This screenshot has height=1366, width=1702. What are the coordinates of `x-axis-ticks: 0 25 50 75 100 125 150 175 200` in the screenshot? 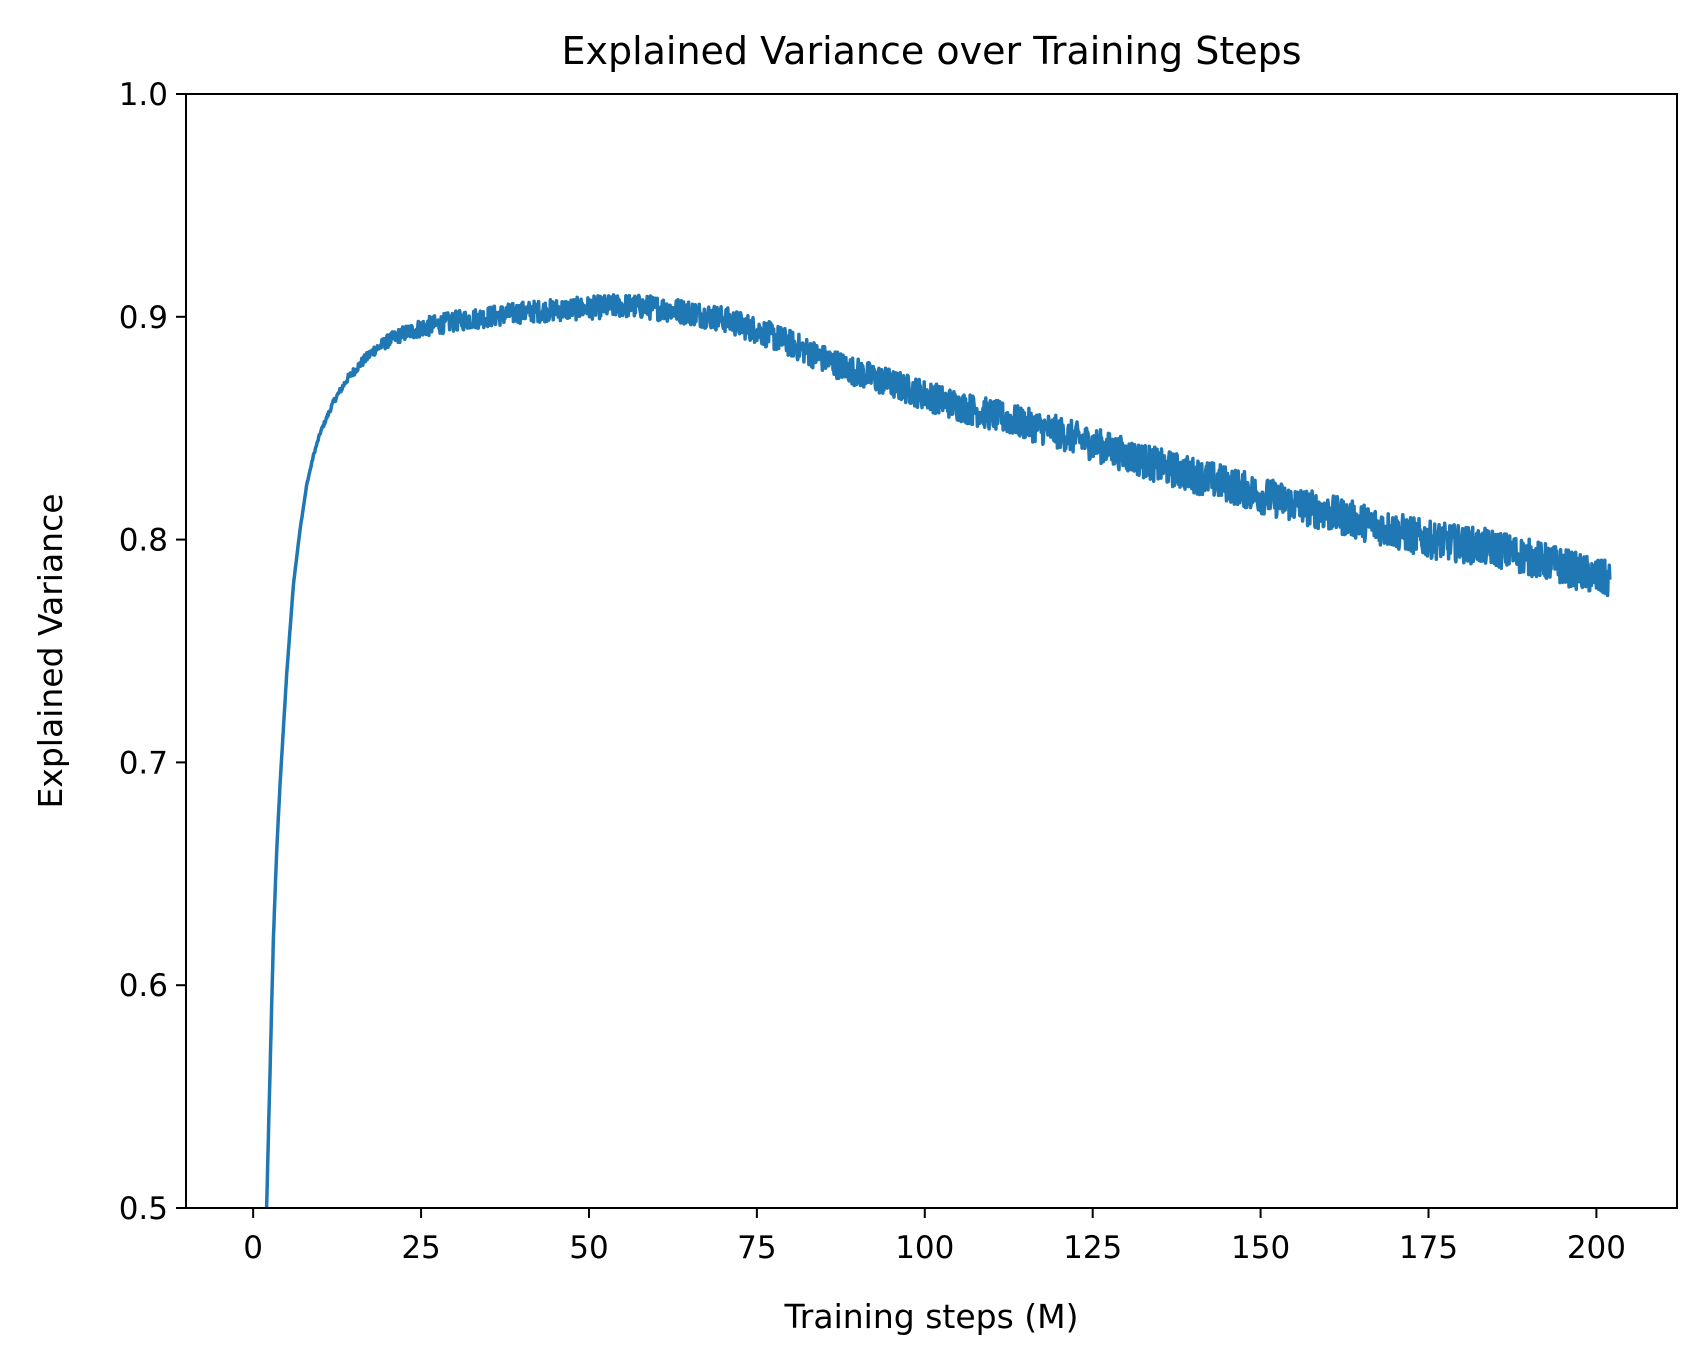 It's located at (934, 1237).